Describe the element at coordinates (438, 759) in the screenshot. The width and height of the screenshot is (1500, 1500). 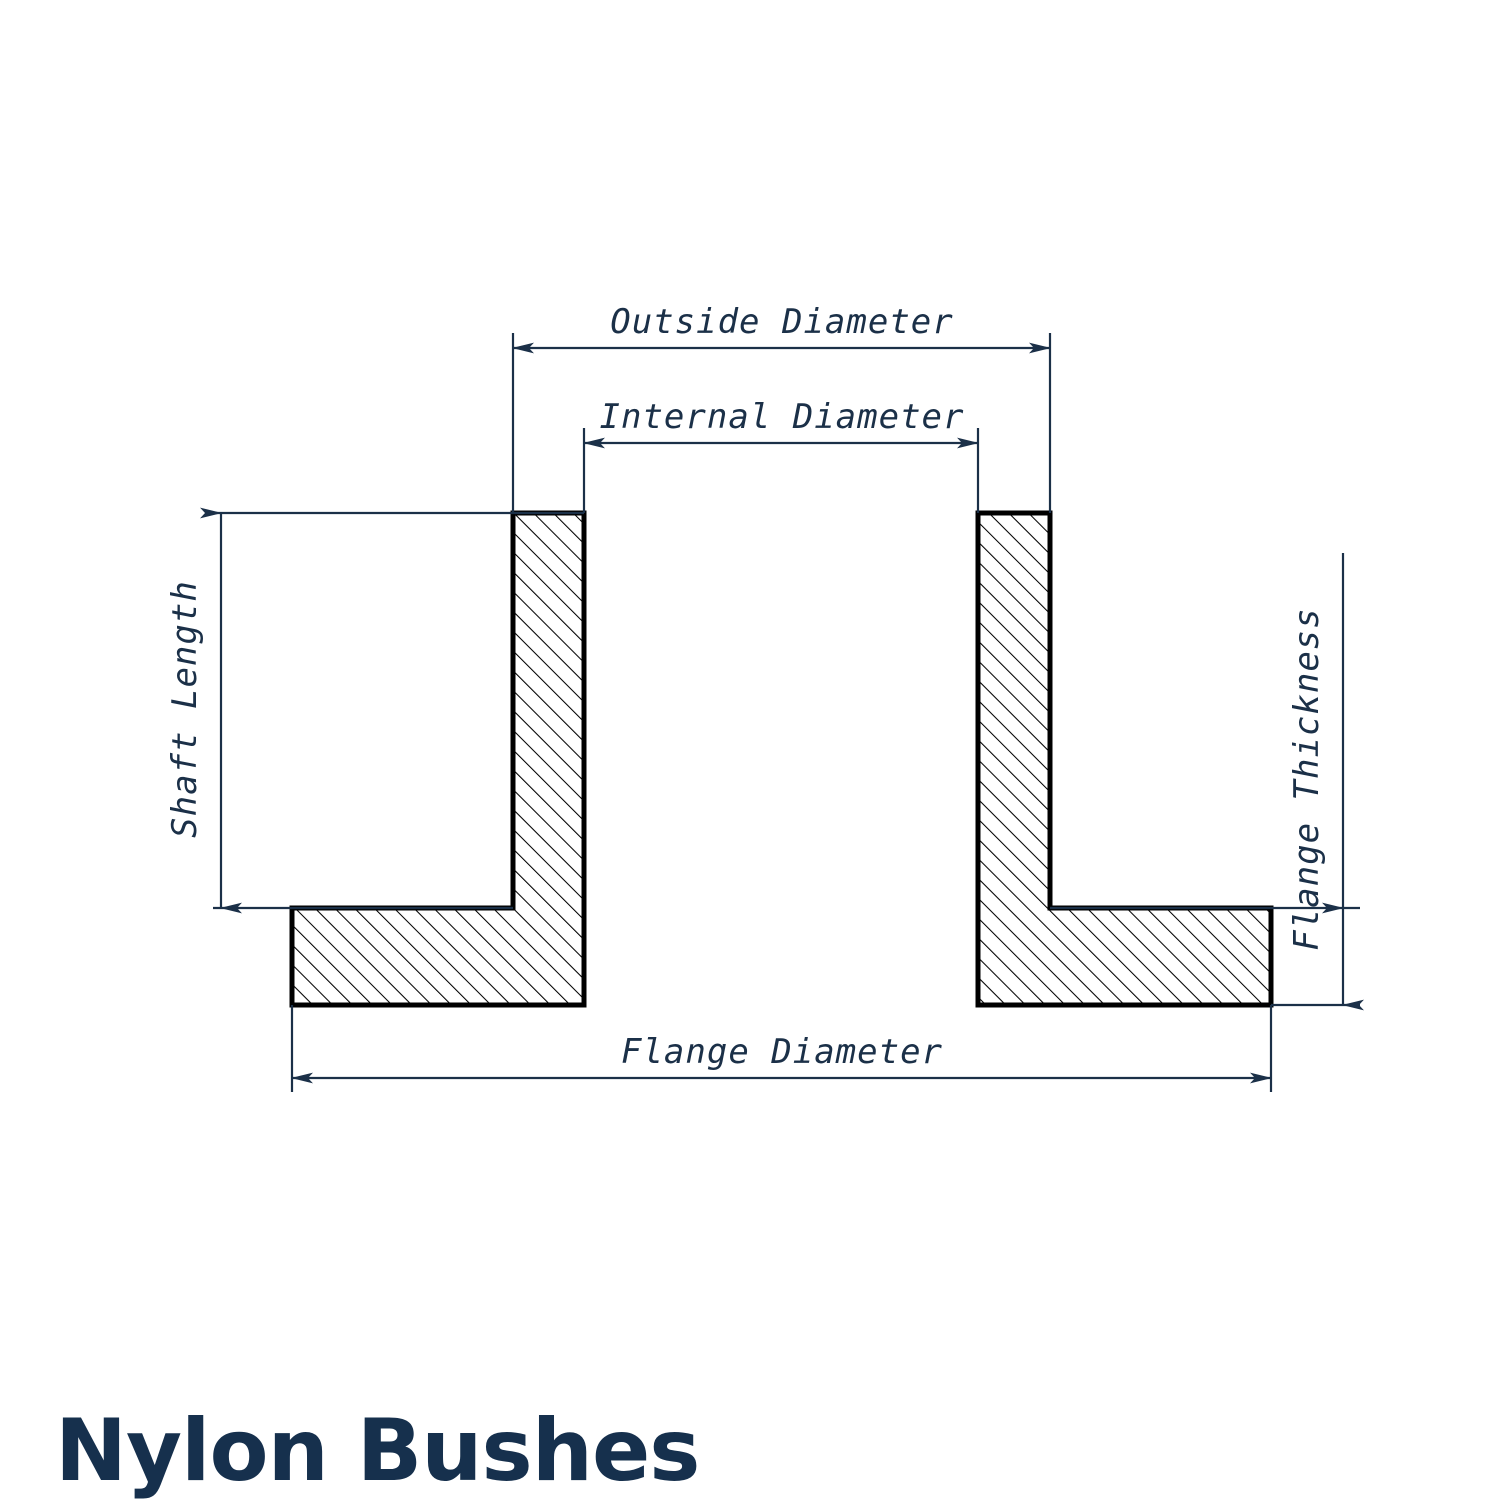
I see `left-material-hatch` at that location.